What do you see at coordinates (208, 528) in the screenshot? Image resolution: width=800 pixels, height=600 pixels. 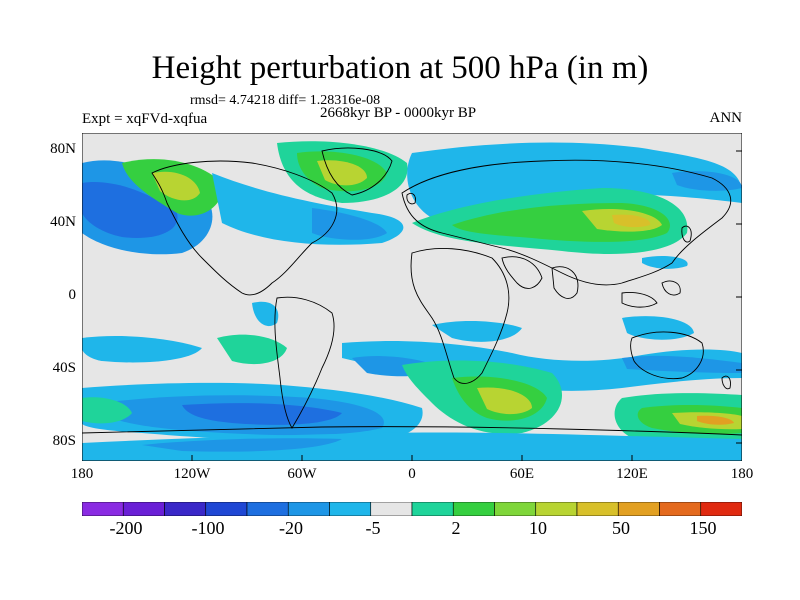 I see `colorbar-label-neg100: -100` at bounding box center [208, 528].